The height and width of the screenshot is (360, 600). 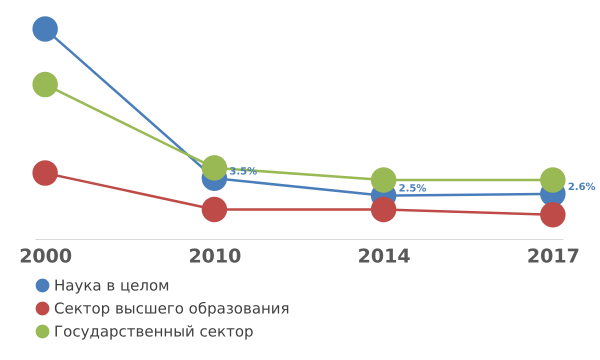 What do you see at coordinates (154, 331) in the screenshot?
I see `legend-label: Государственный сектор` at bounding box center [154, 331].